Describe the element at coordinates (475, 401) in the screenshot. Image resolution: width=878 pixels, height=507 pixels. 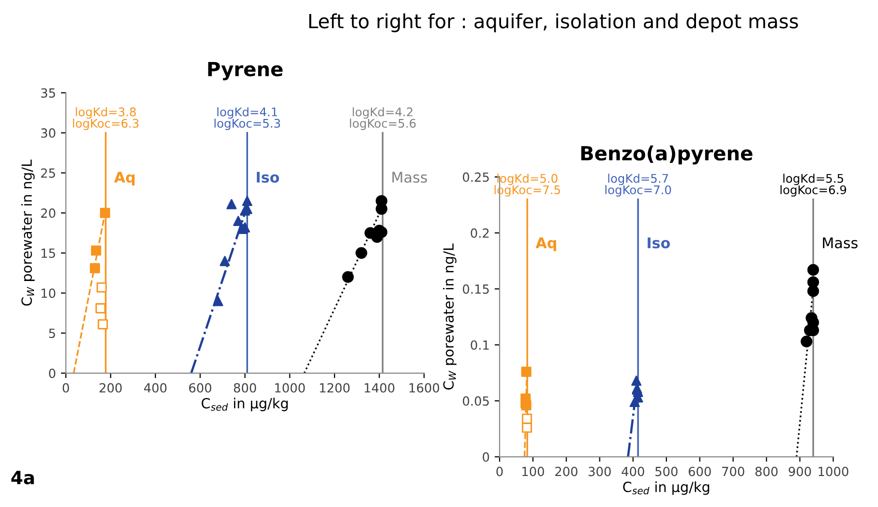
I see `y-tick-label: 0.05` at that location.